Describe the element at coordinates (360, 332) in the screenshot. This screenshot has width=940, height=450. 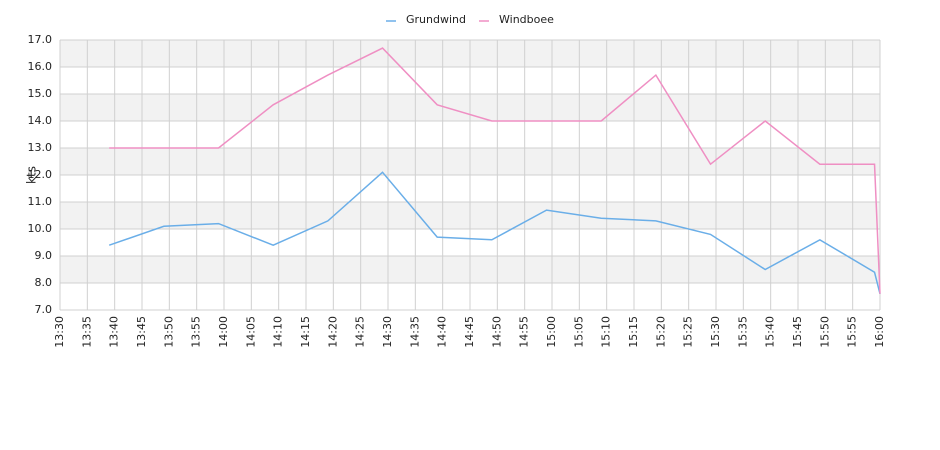
I see `x-tick-label: 14:25` at that location.